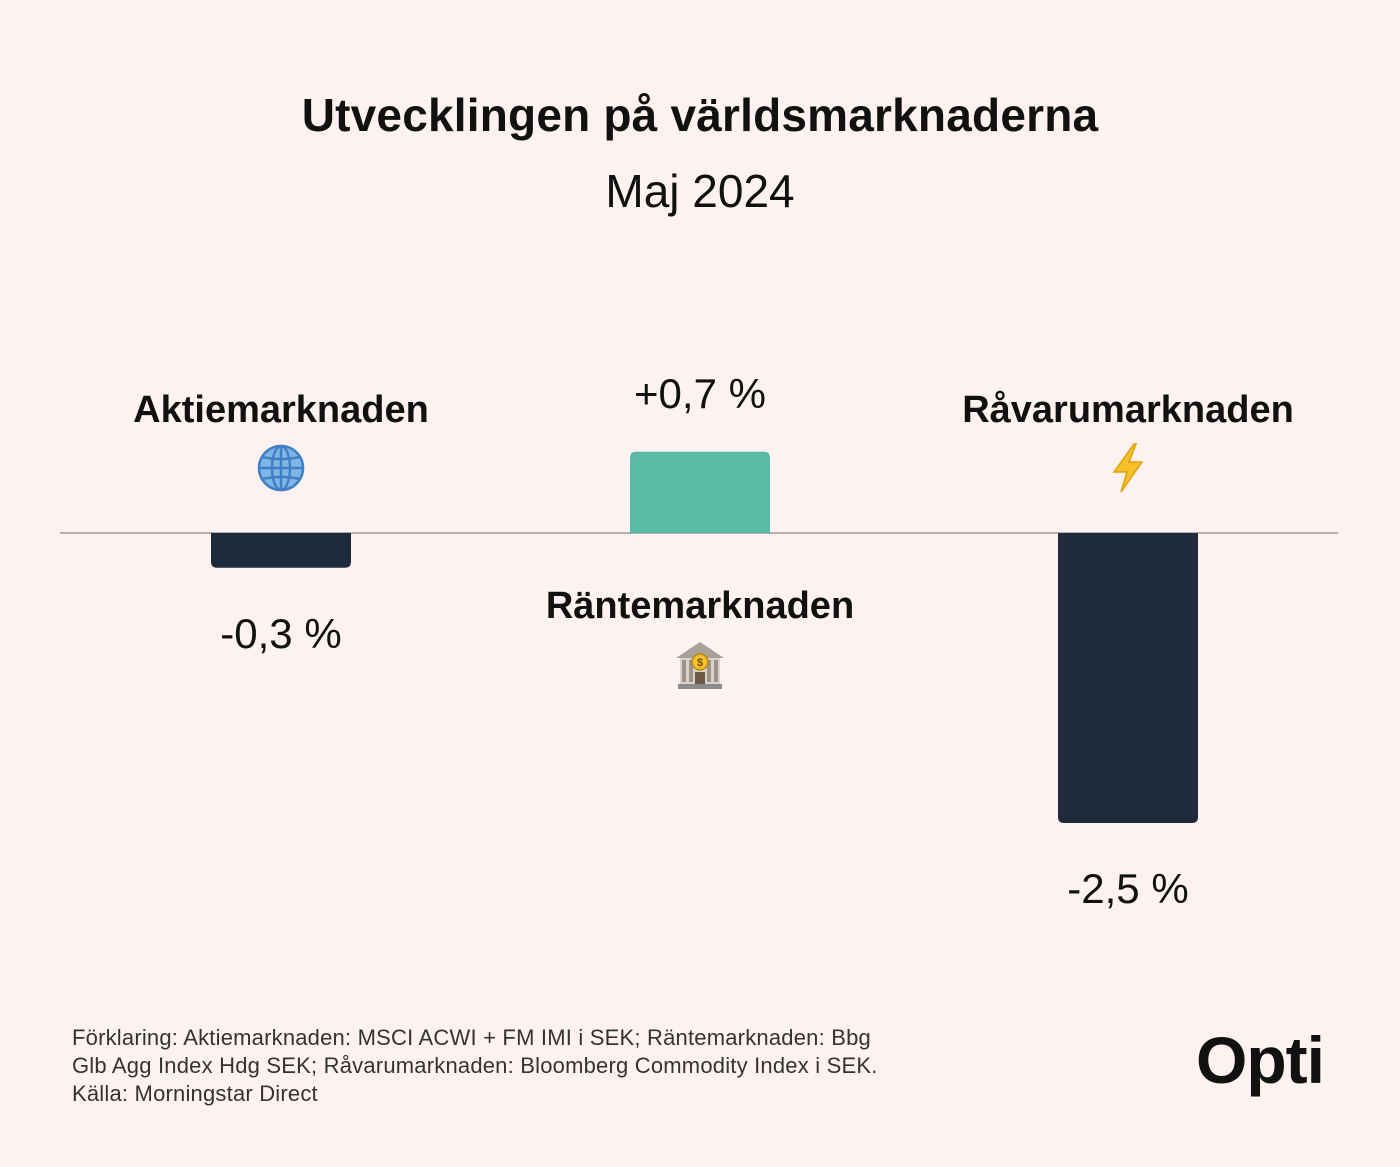 The image size is (1400, 1167). I want to click on category-label-räntemarknaden: Räntemarknaden, so click(700, 606).